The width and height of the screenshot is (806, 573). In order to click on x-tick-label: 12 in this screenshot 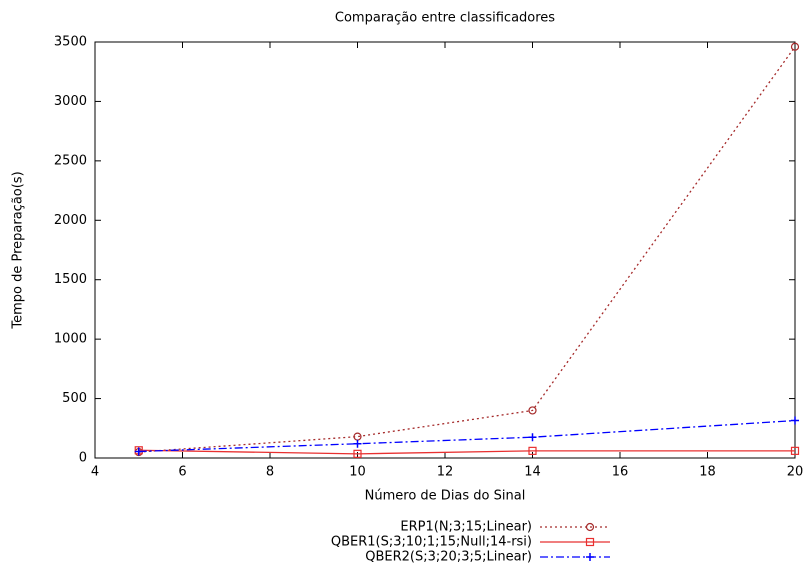, I will do `click(445, 472)`.